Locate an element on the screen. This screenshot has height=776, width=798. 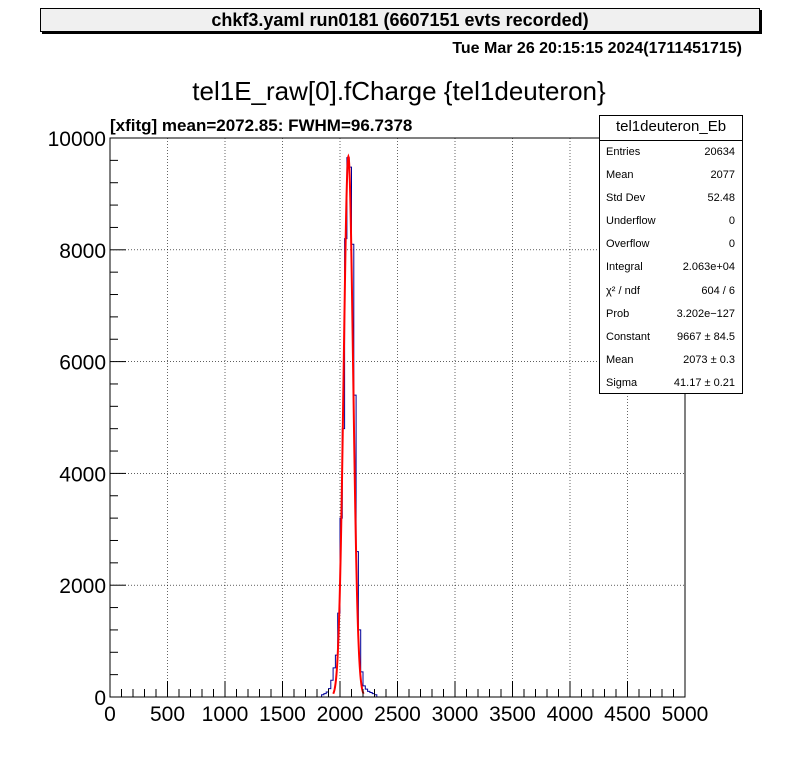
stats-key: Constant is located at coordinates (628, 336).